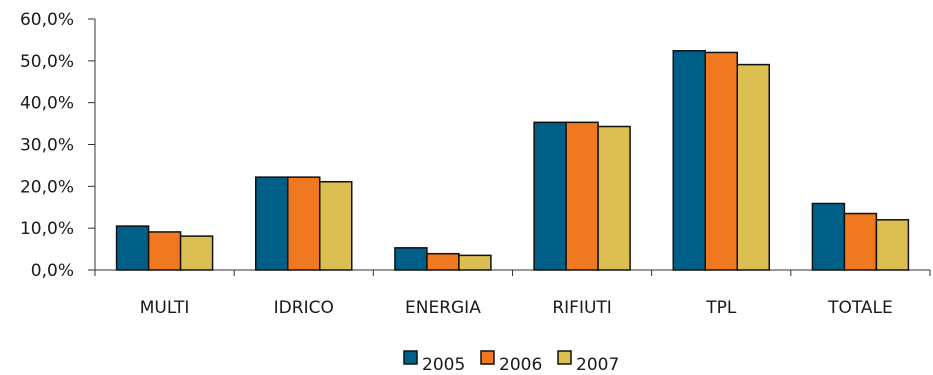  What do you see at coordinates (520, 363) in the screenshot?
I see `legend-label: 2006` at bounding box center [520, 363].